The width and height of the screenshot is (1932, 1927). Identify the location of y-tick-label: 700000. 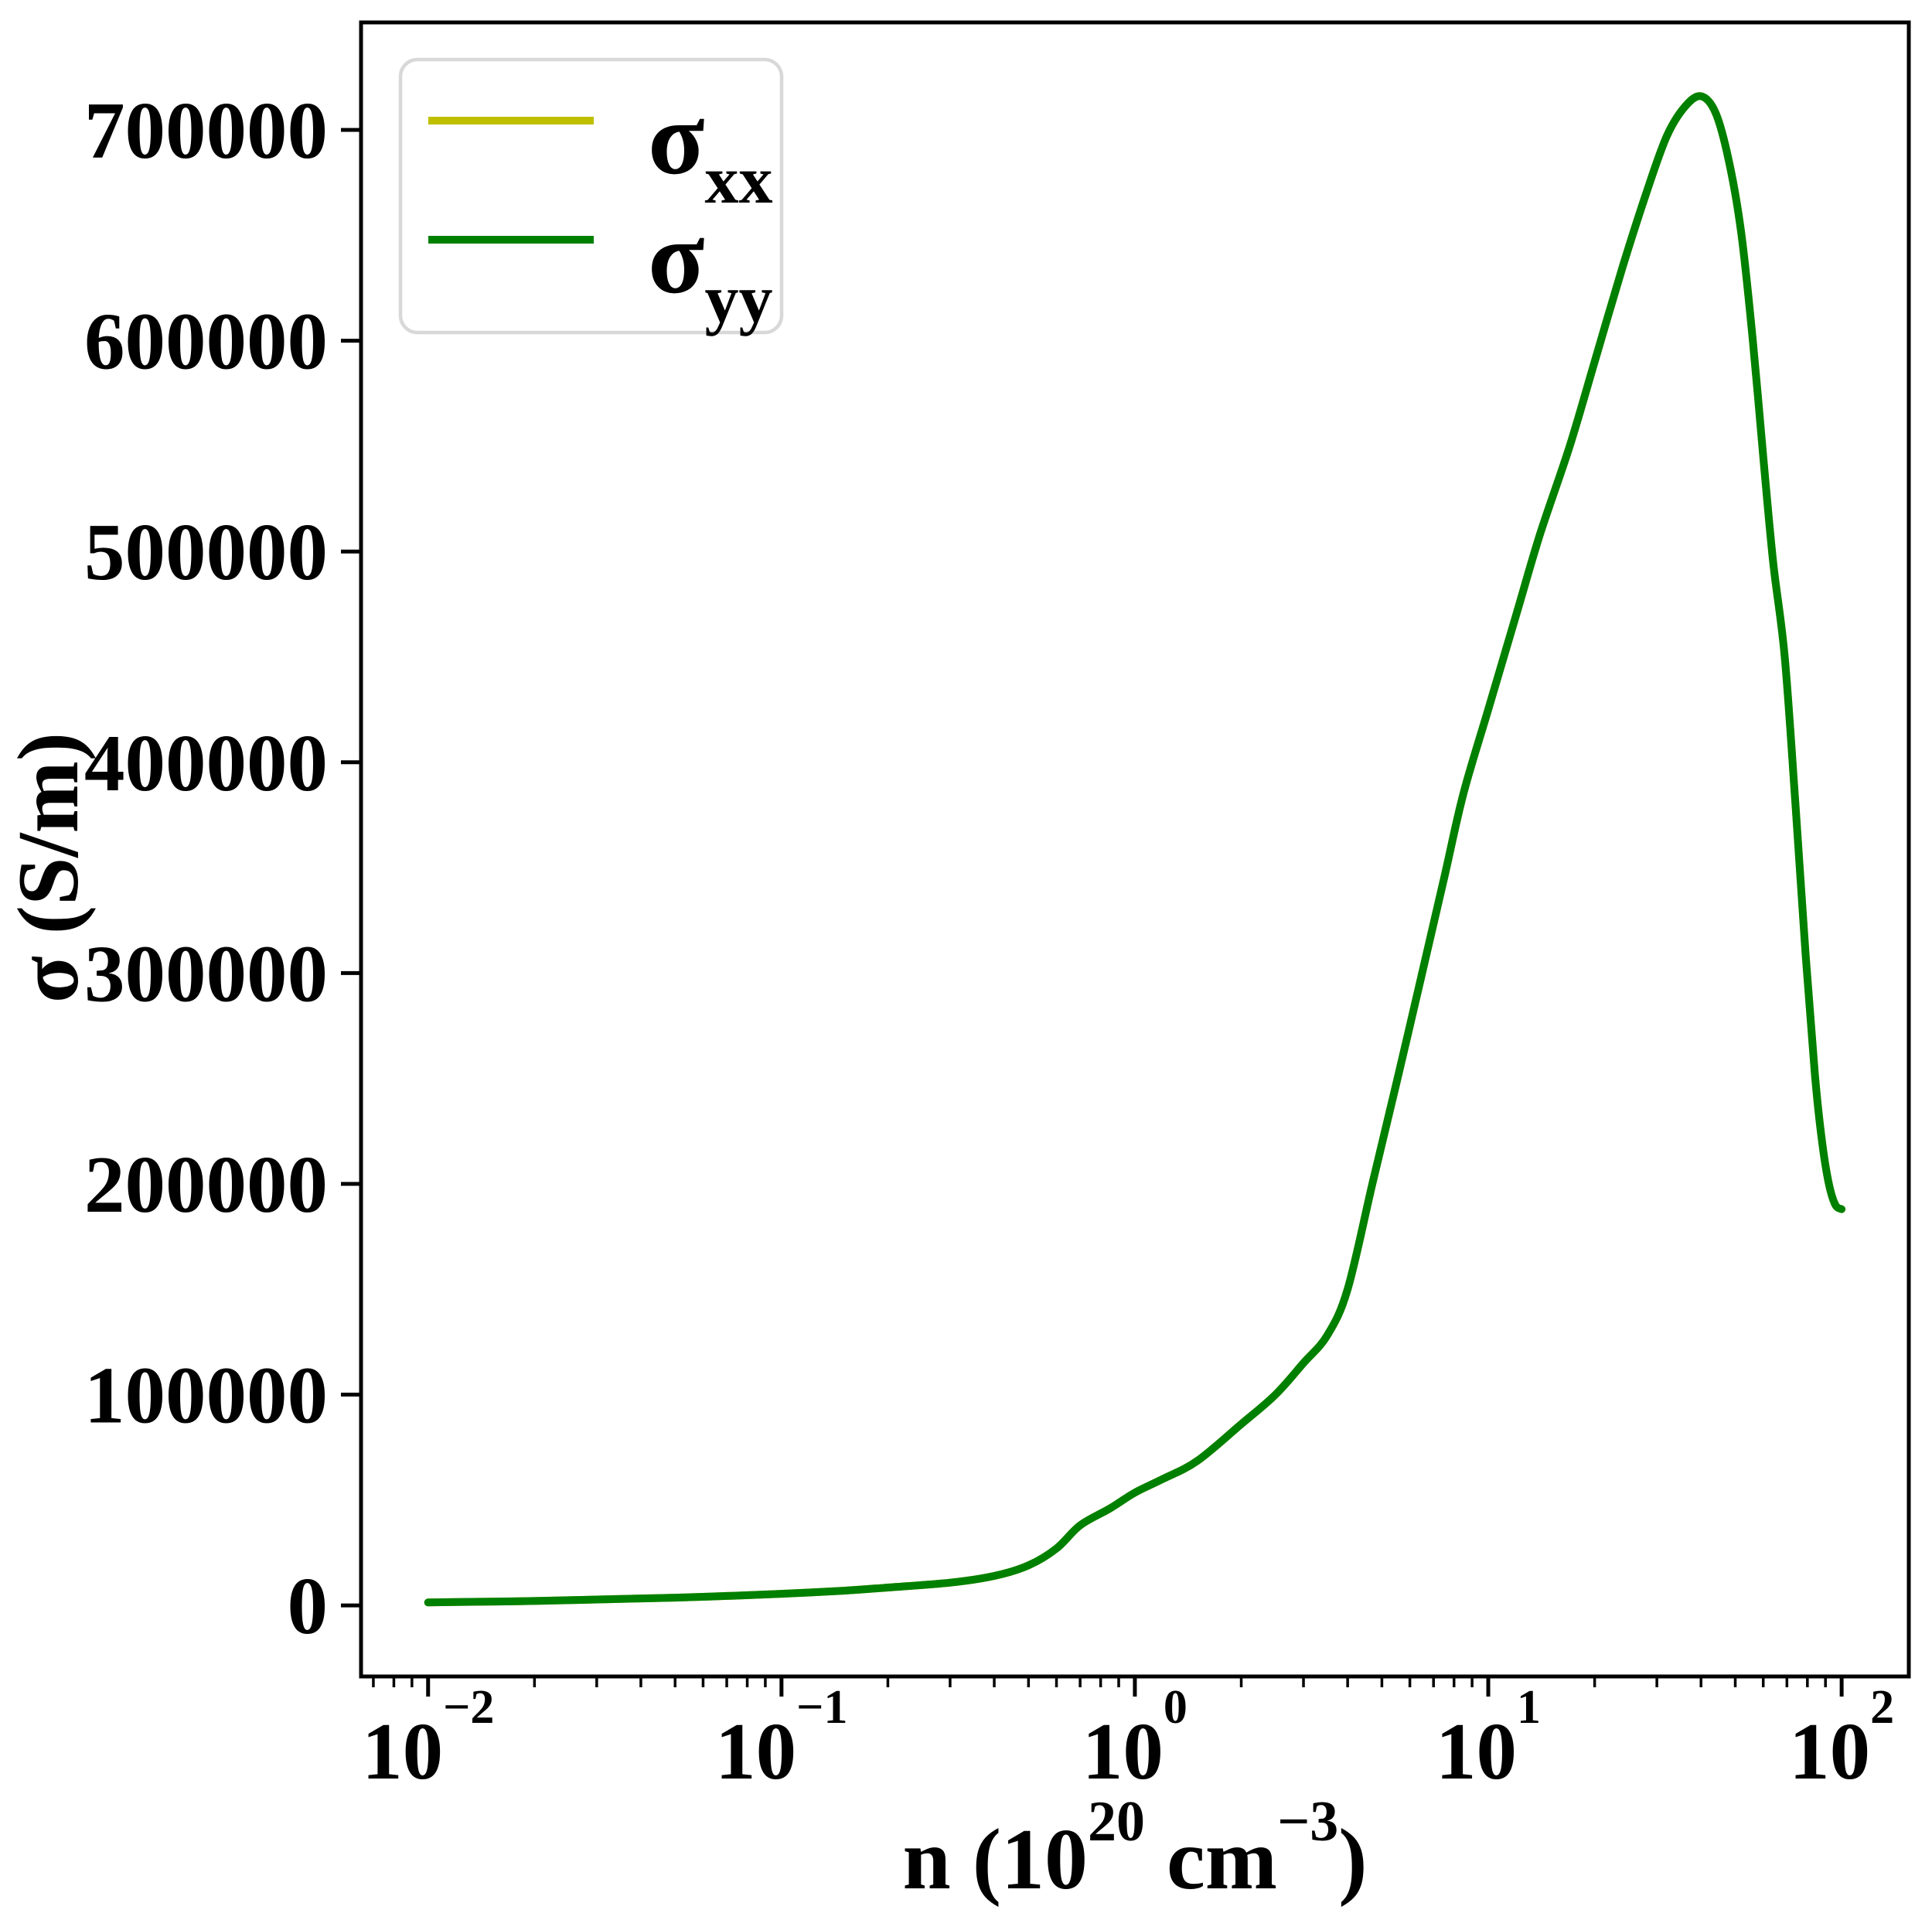
(206, 130).